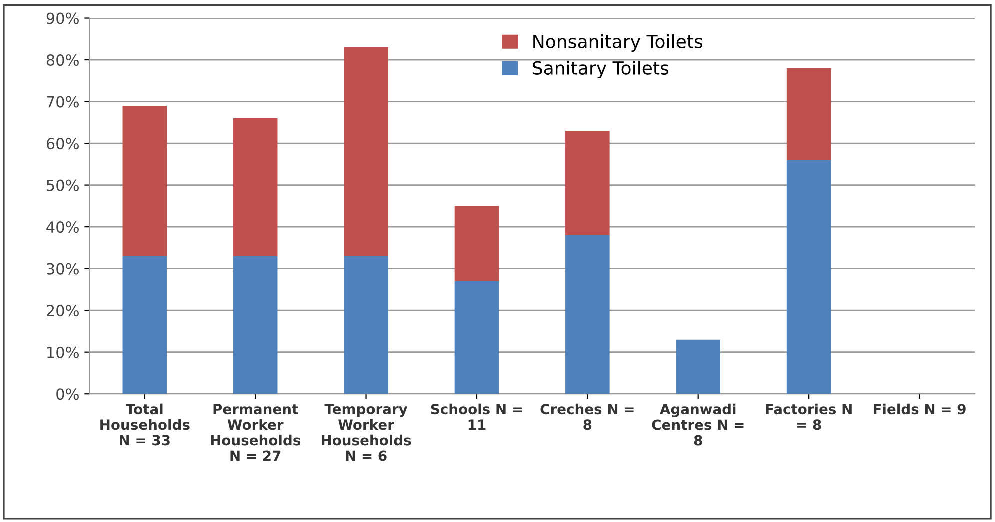 The width and height of the screenshot is (995, 522). What do you see at coordinates (367, 433) in the screenshot?
I see `x-tick-label: Temporary Worker Households N = 6` at bounding box center [367, 433].